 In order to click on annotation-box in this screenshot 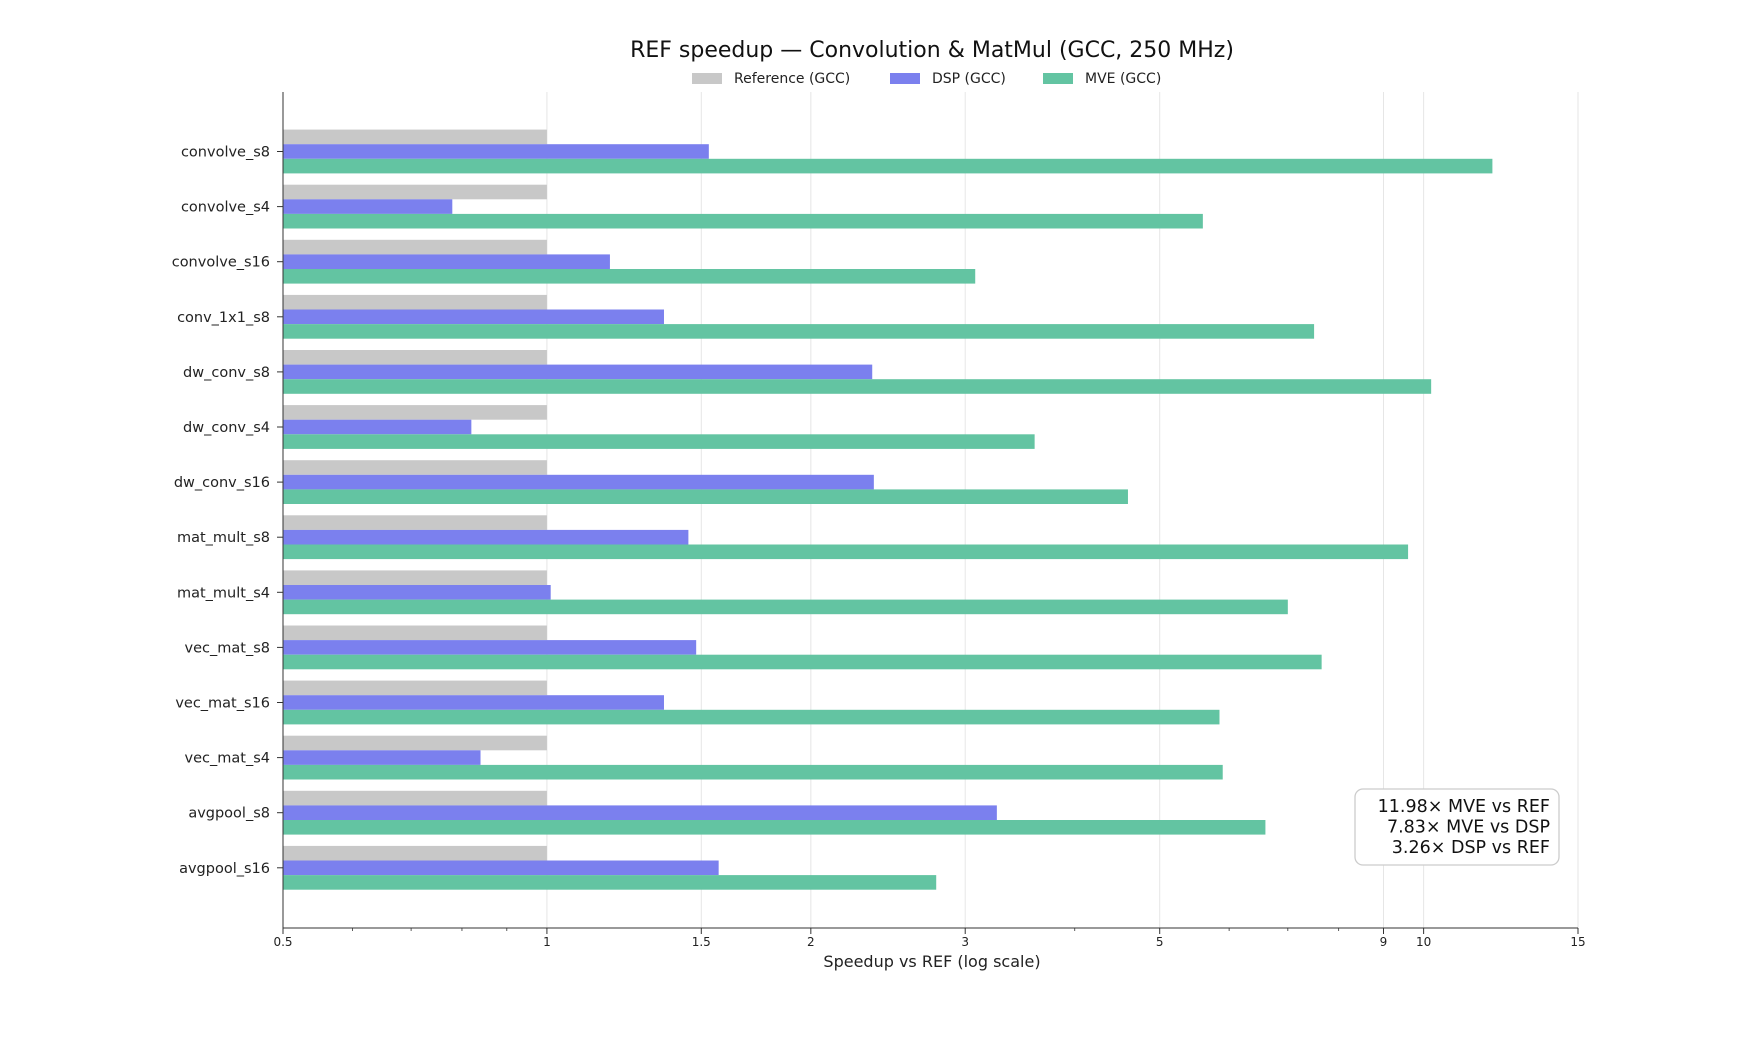, I will do `click(1457, 827)`.